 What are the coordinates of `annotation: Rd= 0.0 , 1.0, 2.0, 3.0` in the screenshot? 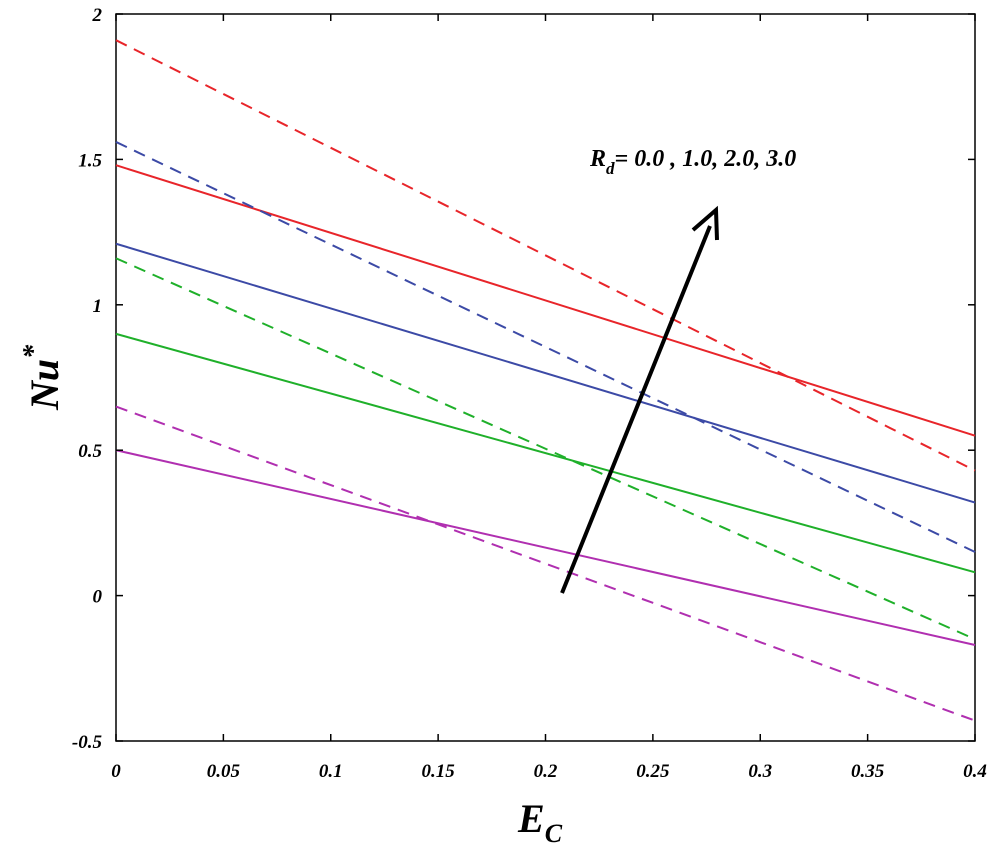 It's located at (692, 162).